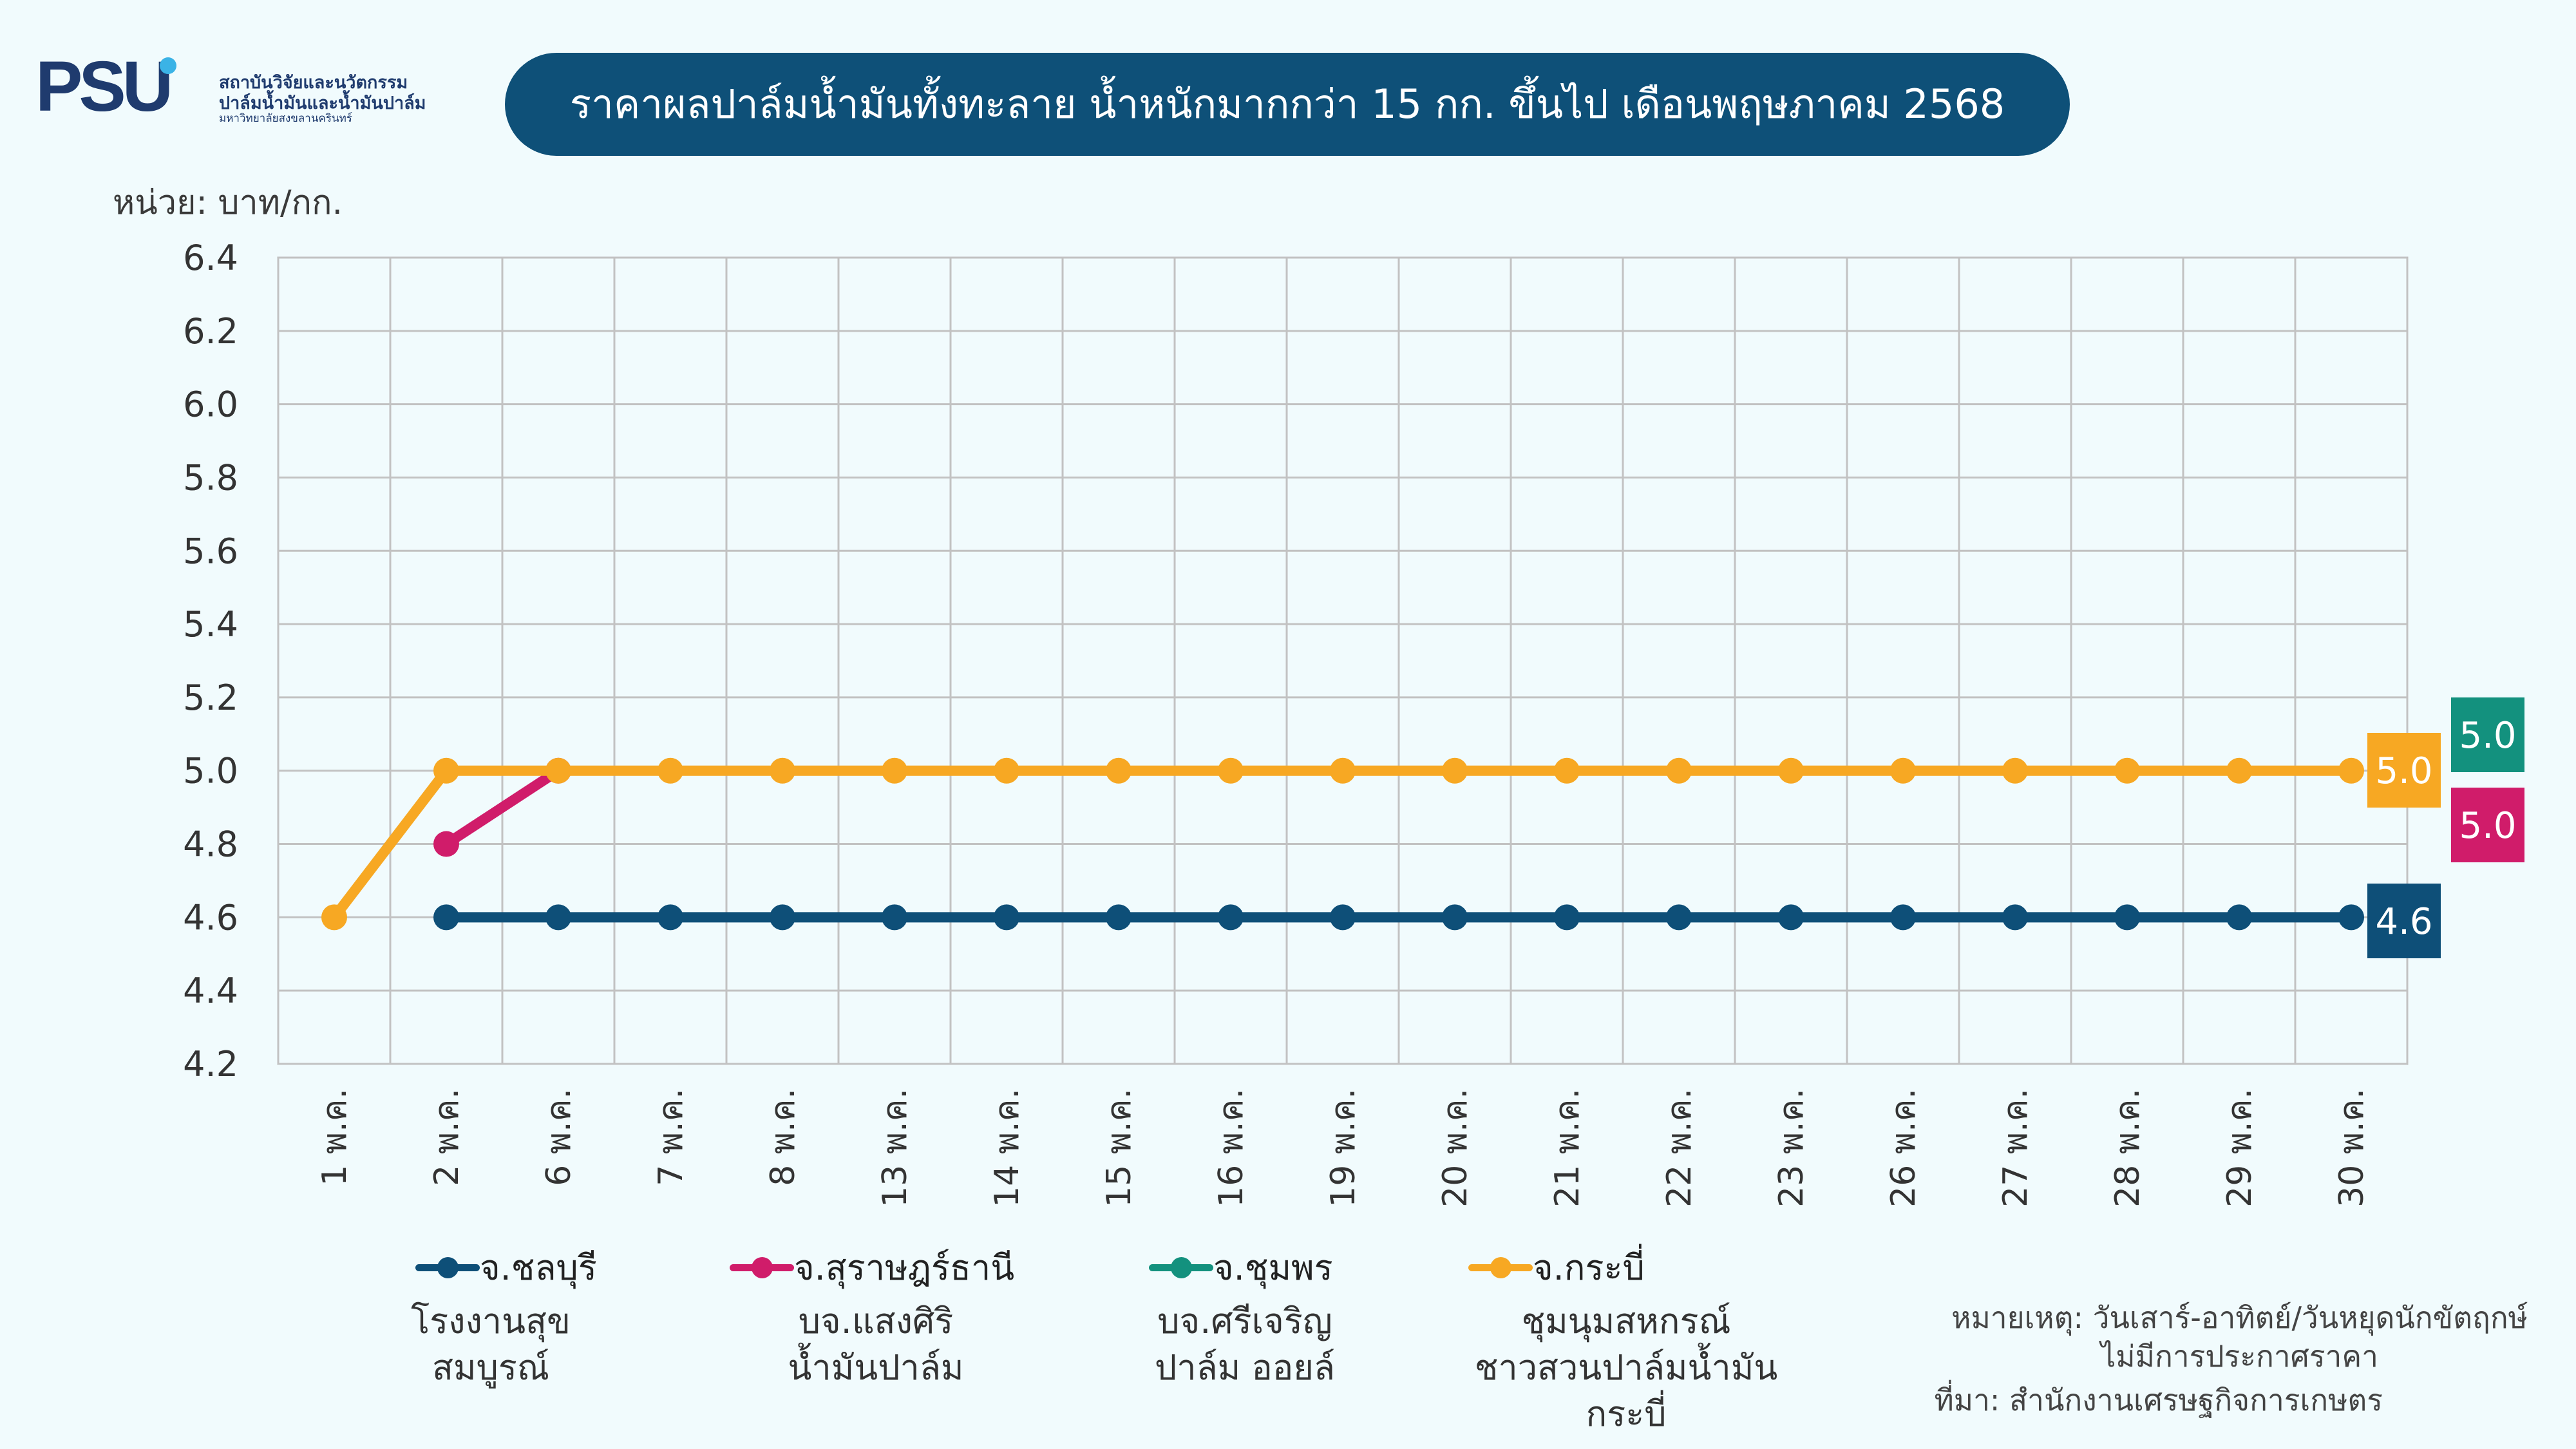 The image size is (2576, 1449). What do you see at coordinates (210, 404) in the screenshot?
I see `y-tick-label: 6.0` at bounding box center [210, 404].